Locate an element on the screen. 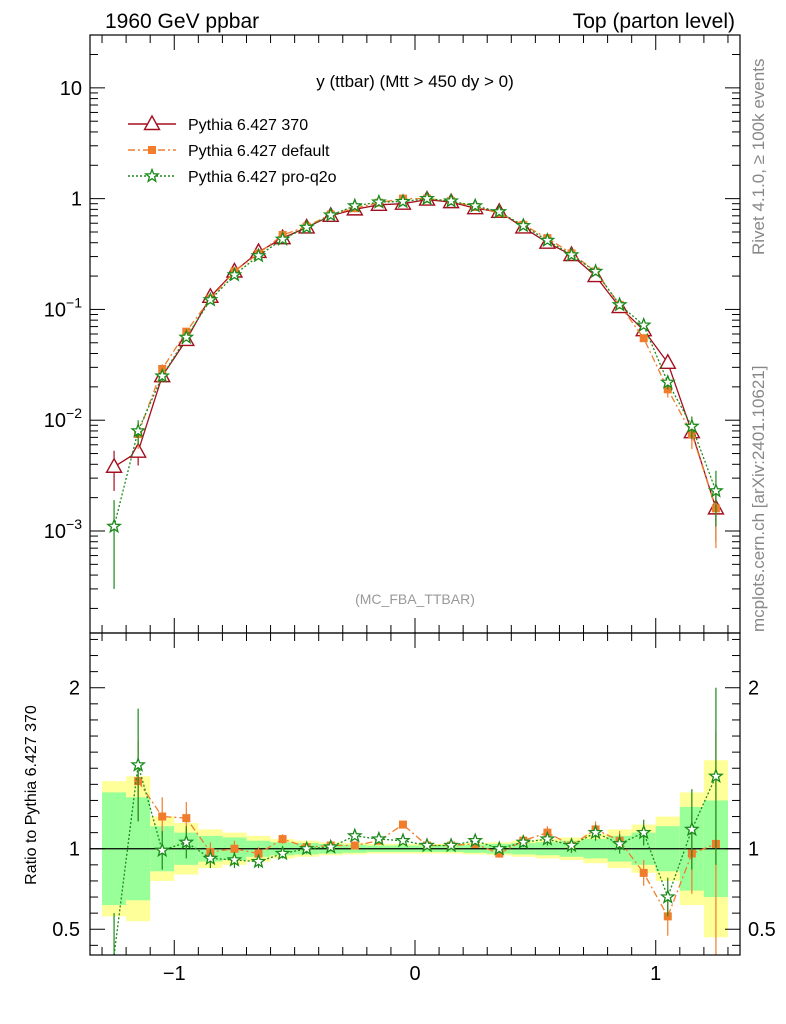 The width and height of the screenshot is (786, 1024). ratio-y-tick-label: 1 is located at coordinates (74, 850).